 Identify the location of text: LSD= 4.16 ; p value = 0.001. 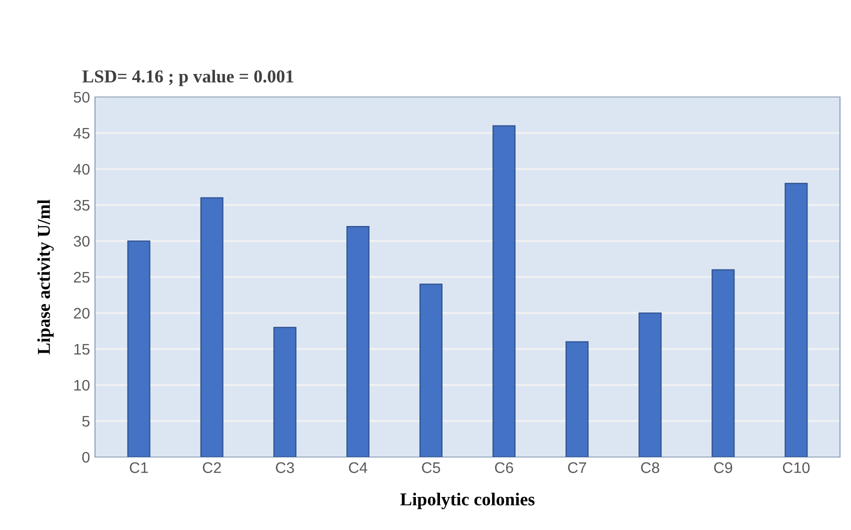
(188, 78).